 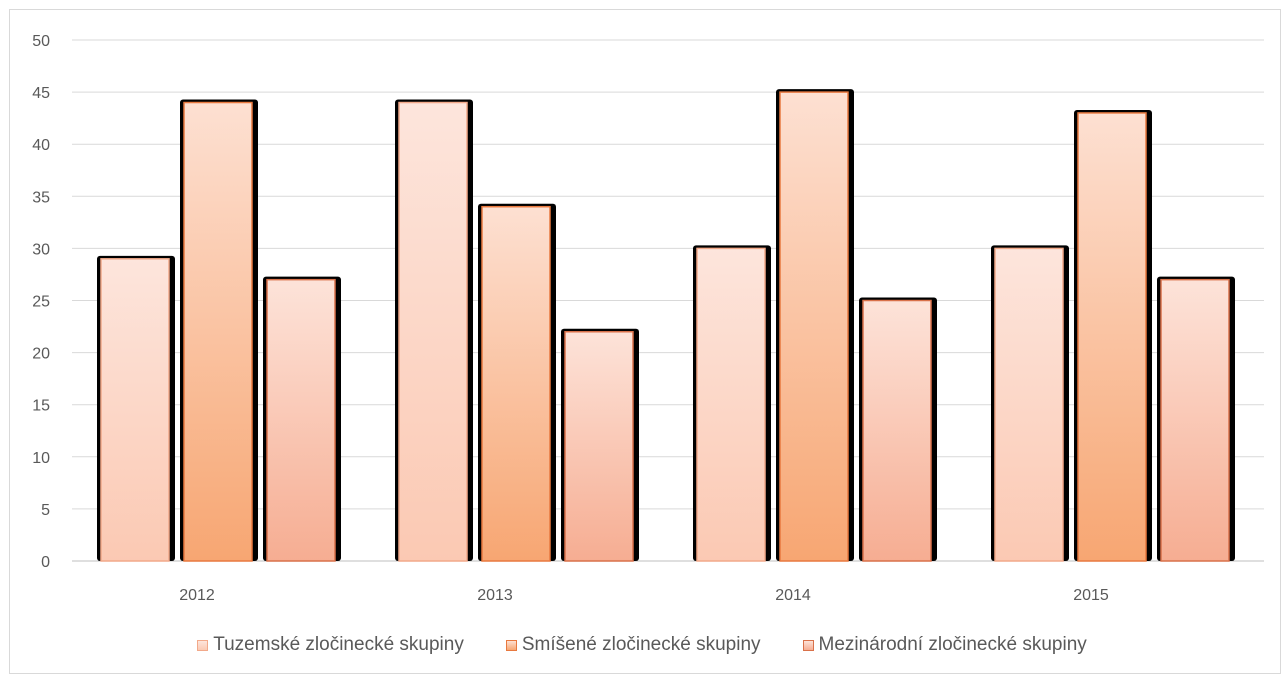 I want to click on x-axis-ticks: 2012 2013 2014 2015, so click(x=644, y=595).